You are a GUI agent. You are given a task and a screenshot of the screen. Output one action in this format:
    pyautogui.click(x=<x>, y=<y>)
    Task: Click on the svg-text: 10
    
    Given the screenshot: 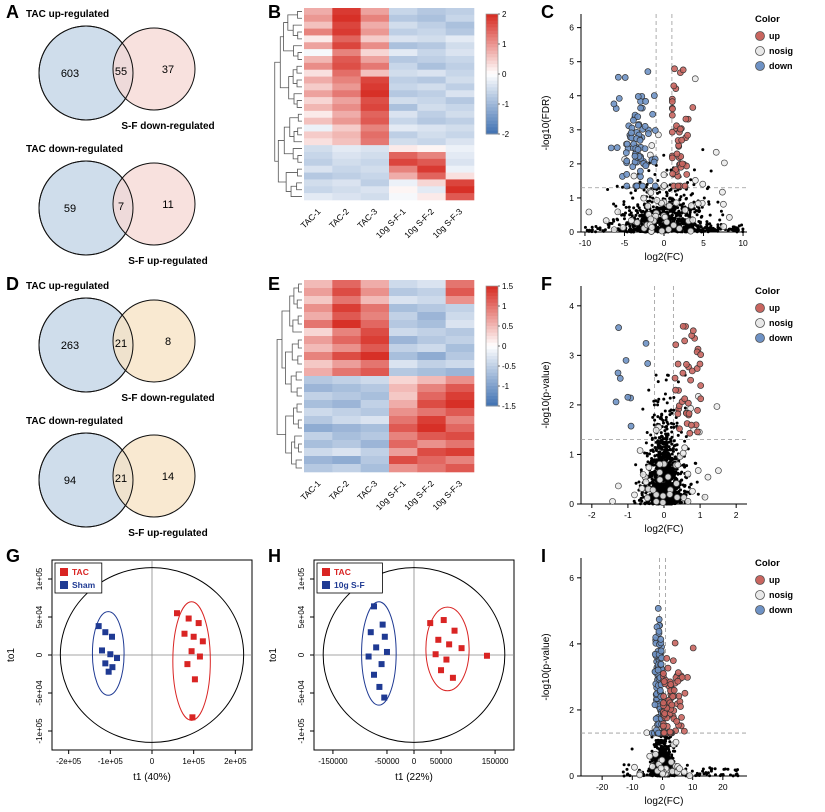 What is the action you would take?
    pyautogui.click(x=693, y=787)
    